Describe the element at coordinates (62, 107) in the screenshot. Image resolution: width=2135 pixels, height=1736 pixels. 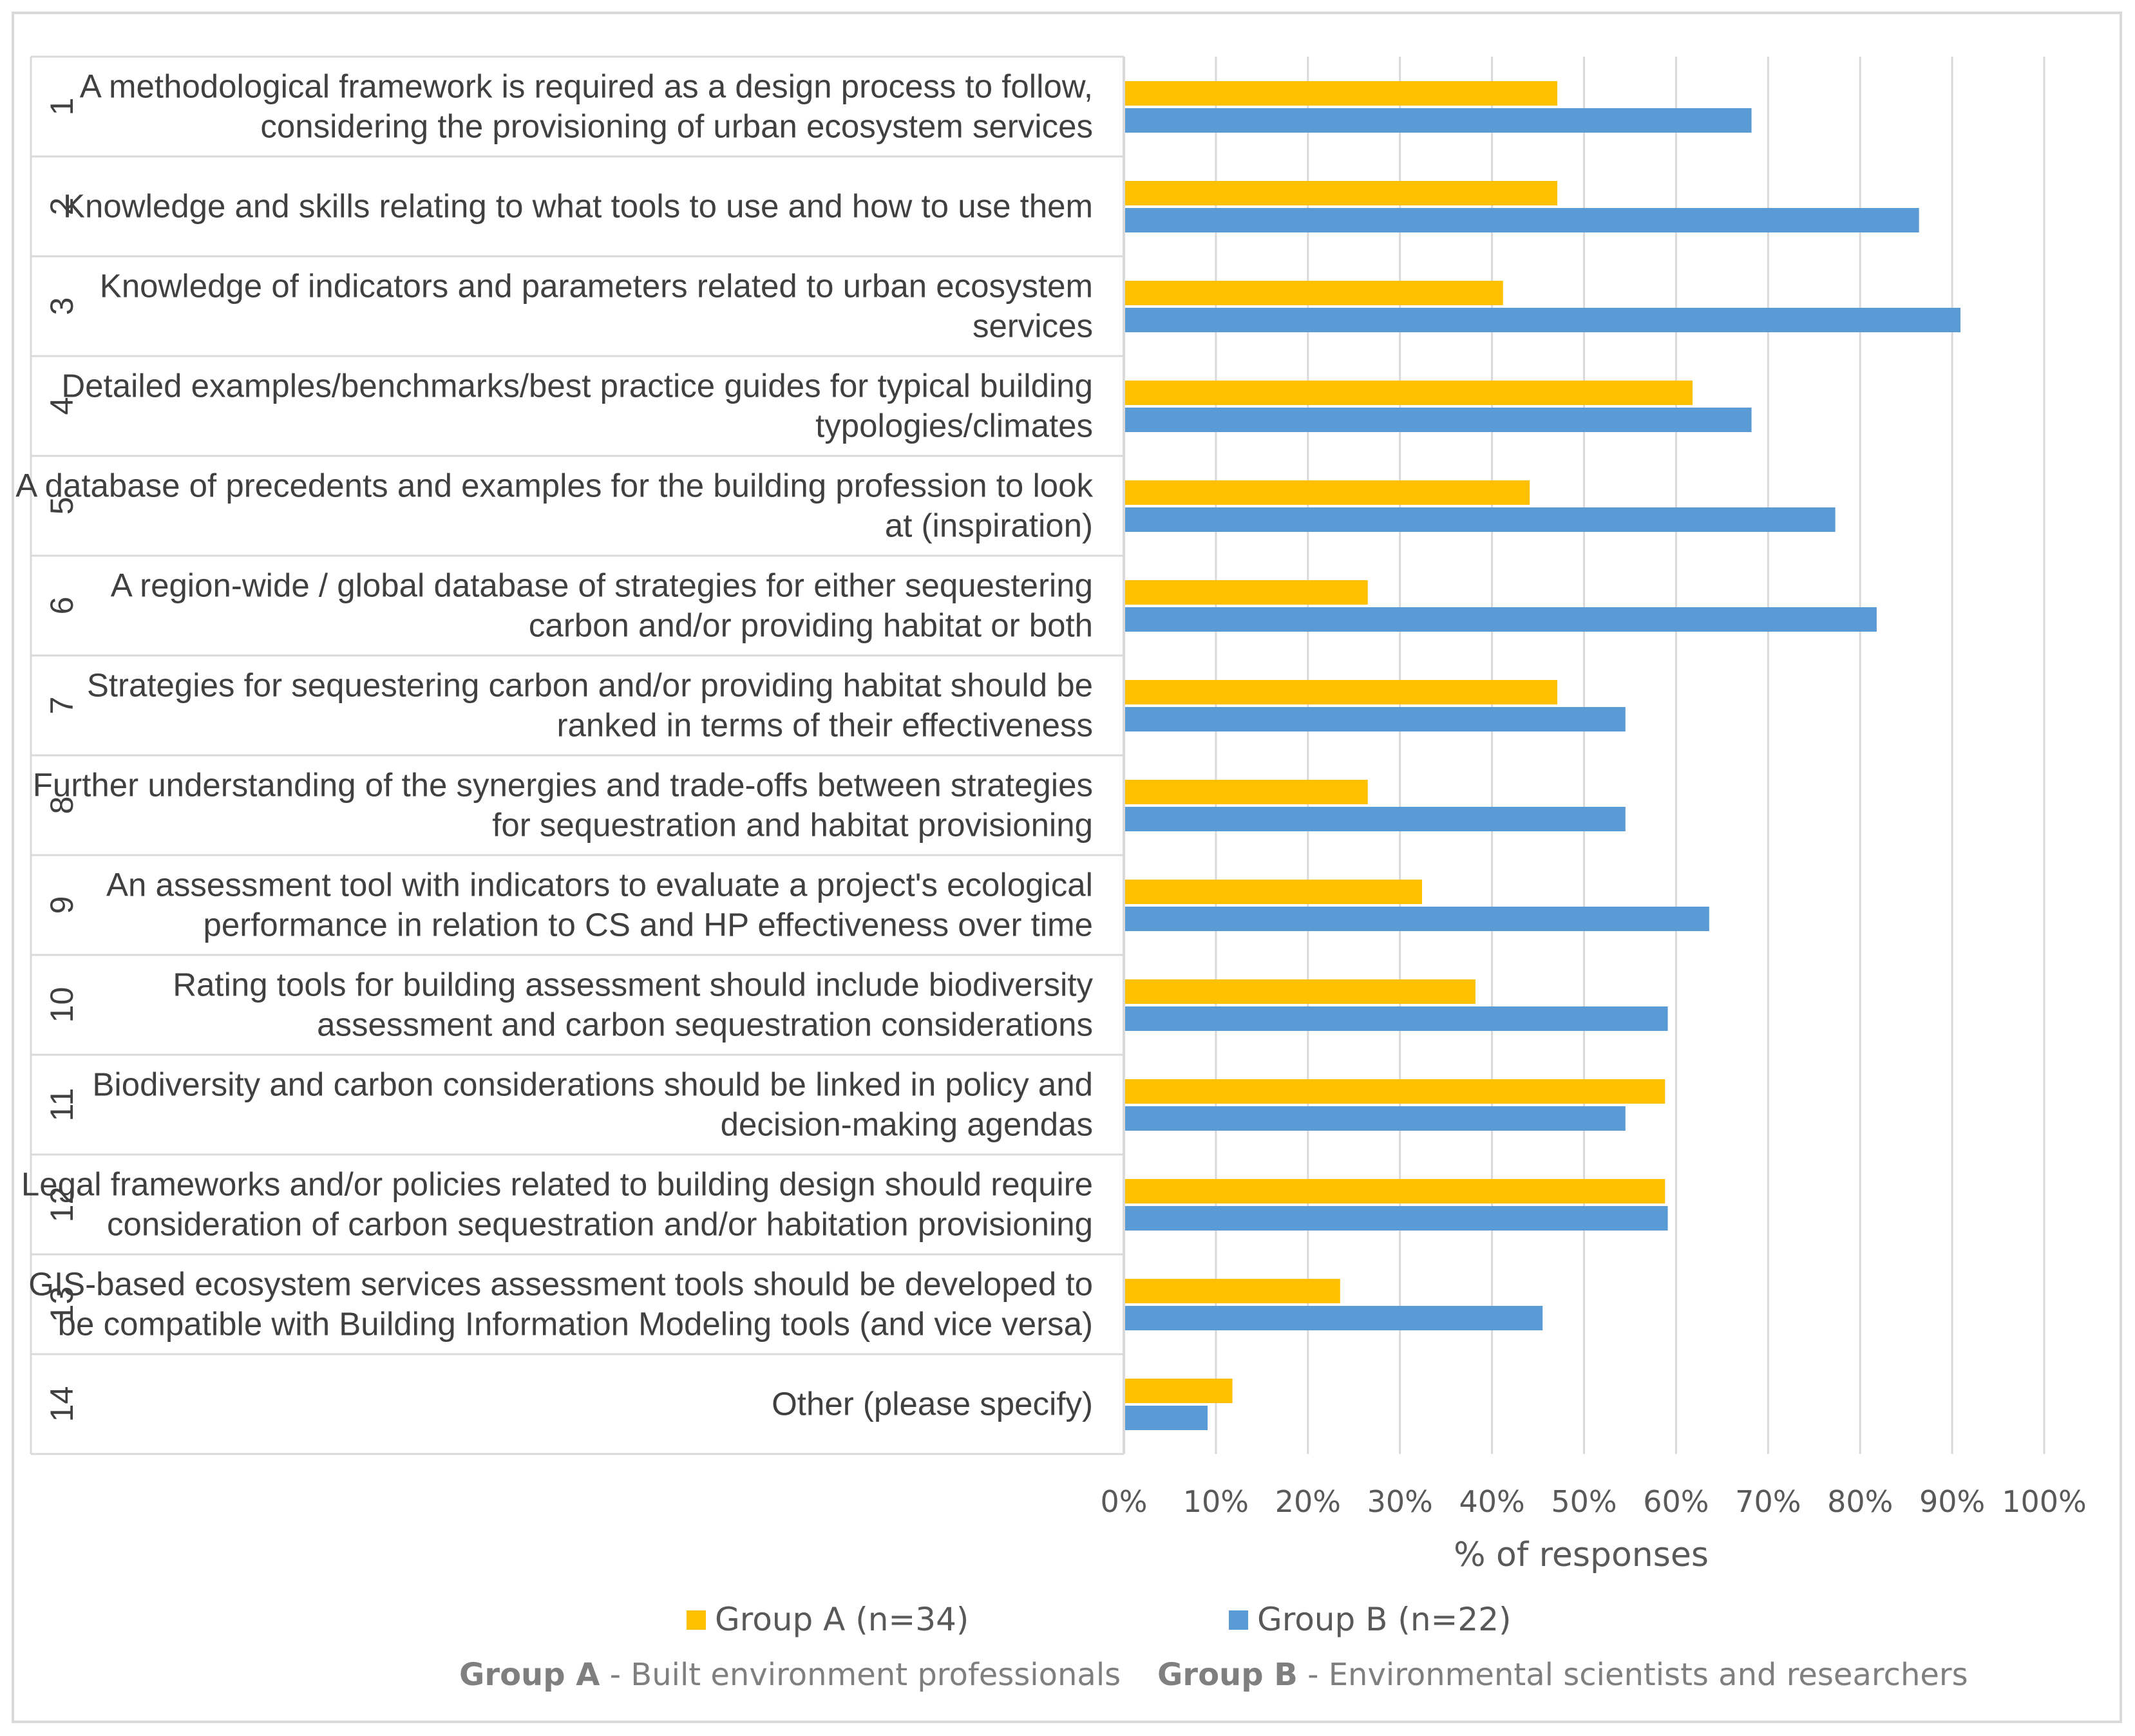
I see `row-number: 1` at that location.